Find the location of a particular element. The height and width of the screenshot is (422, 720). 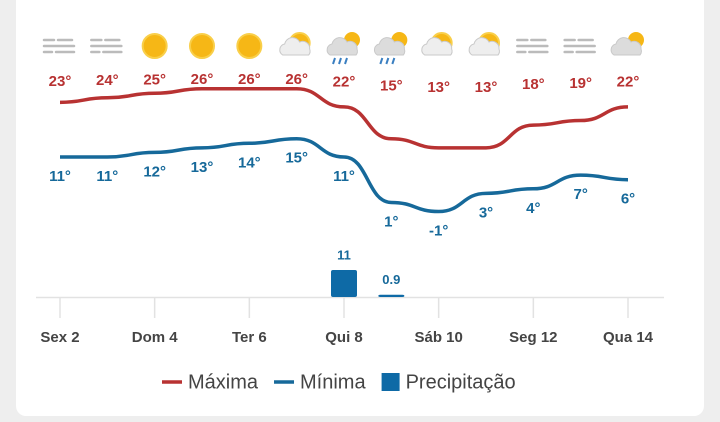

value-label: 24° is located at coordinates (107, 80).